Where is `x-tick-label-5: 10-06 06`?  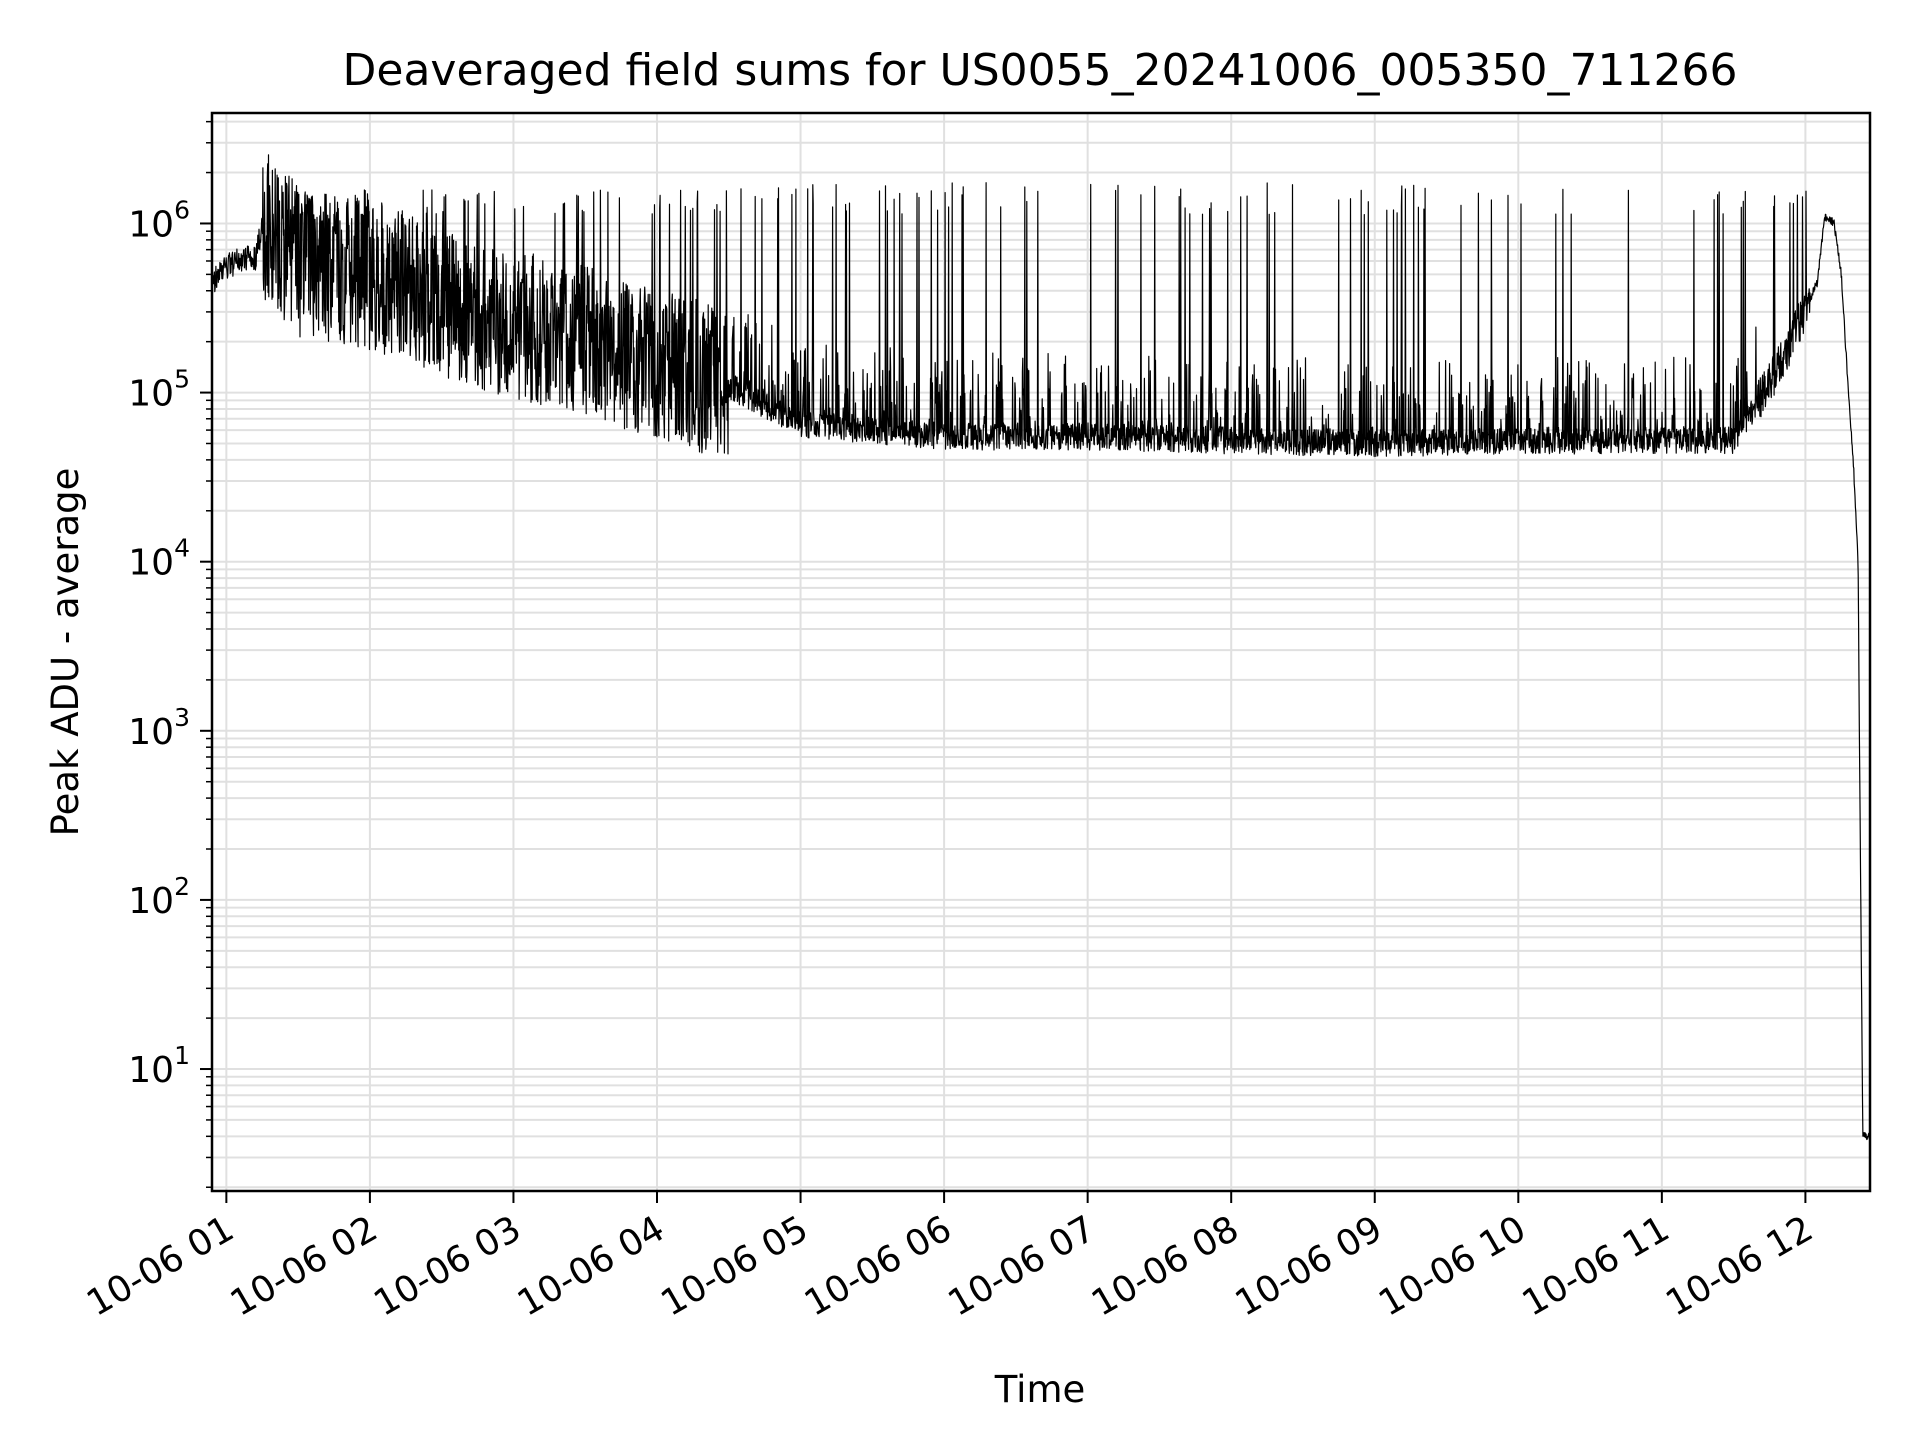 x-tick-label-5: 10-06 06 is located at coordinates (878, 1266).